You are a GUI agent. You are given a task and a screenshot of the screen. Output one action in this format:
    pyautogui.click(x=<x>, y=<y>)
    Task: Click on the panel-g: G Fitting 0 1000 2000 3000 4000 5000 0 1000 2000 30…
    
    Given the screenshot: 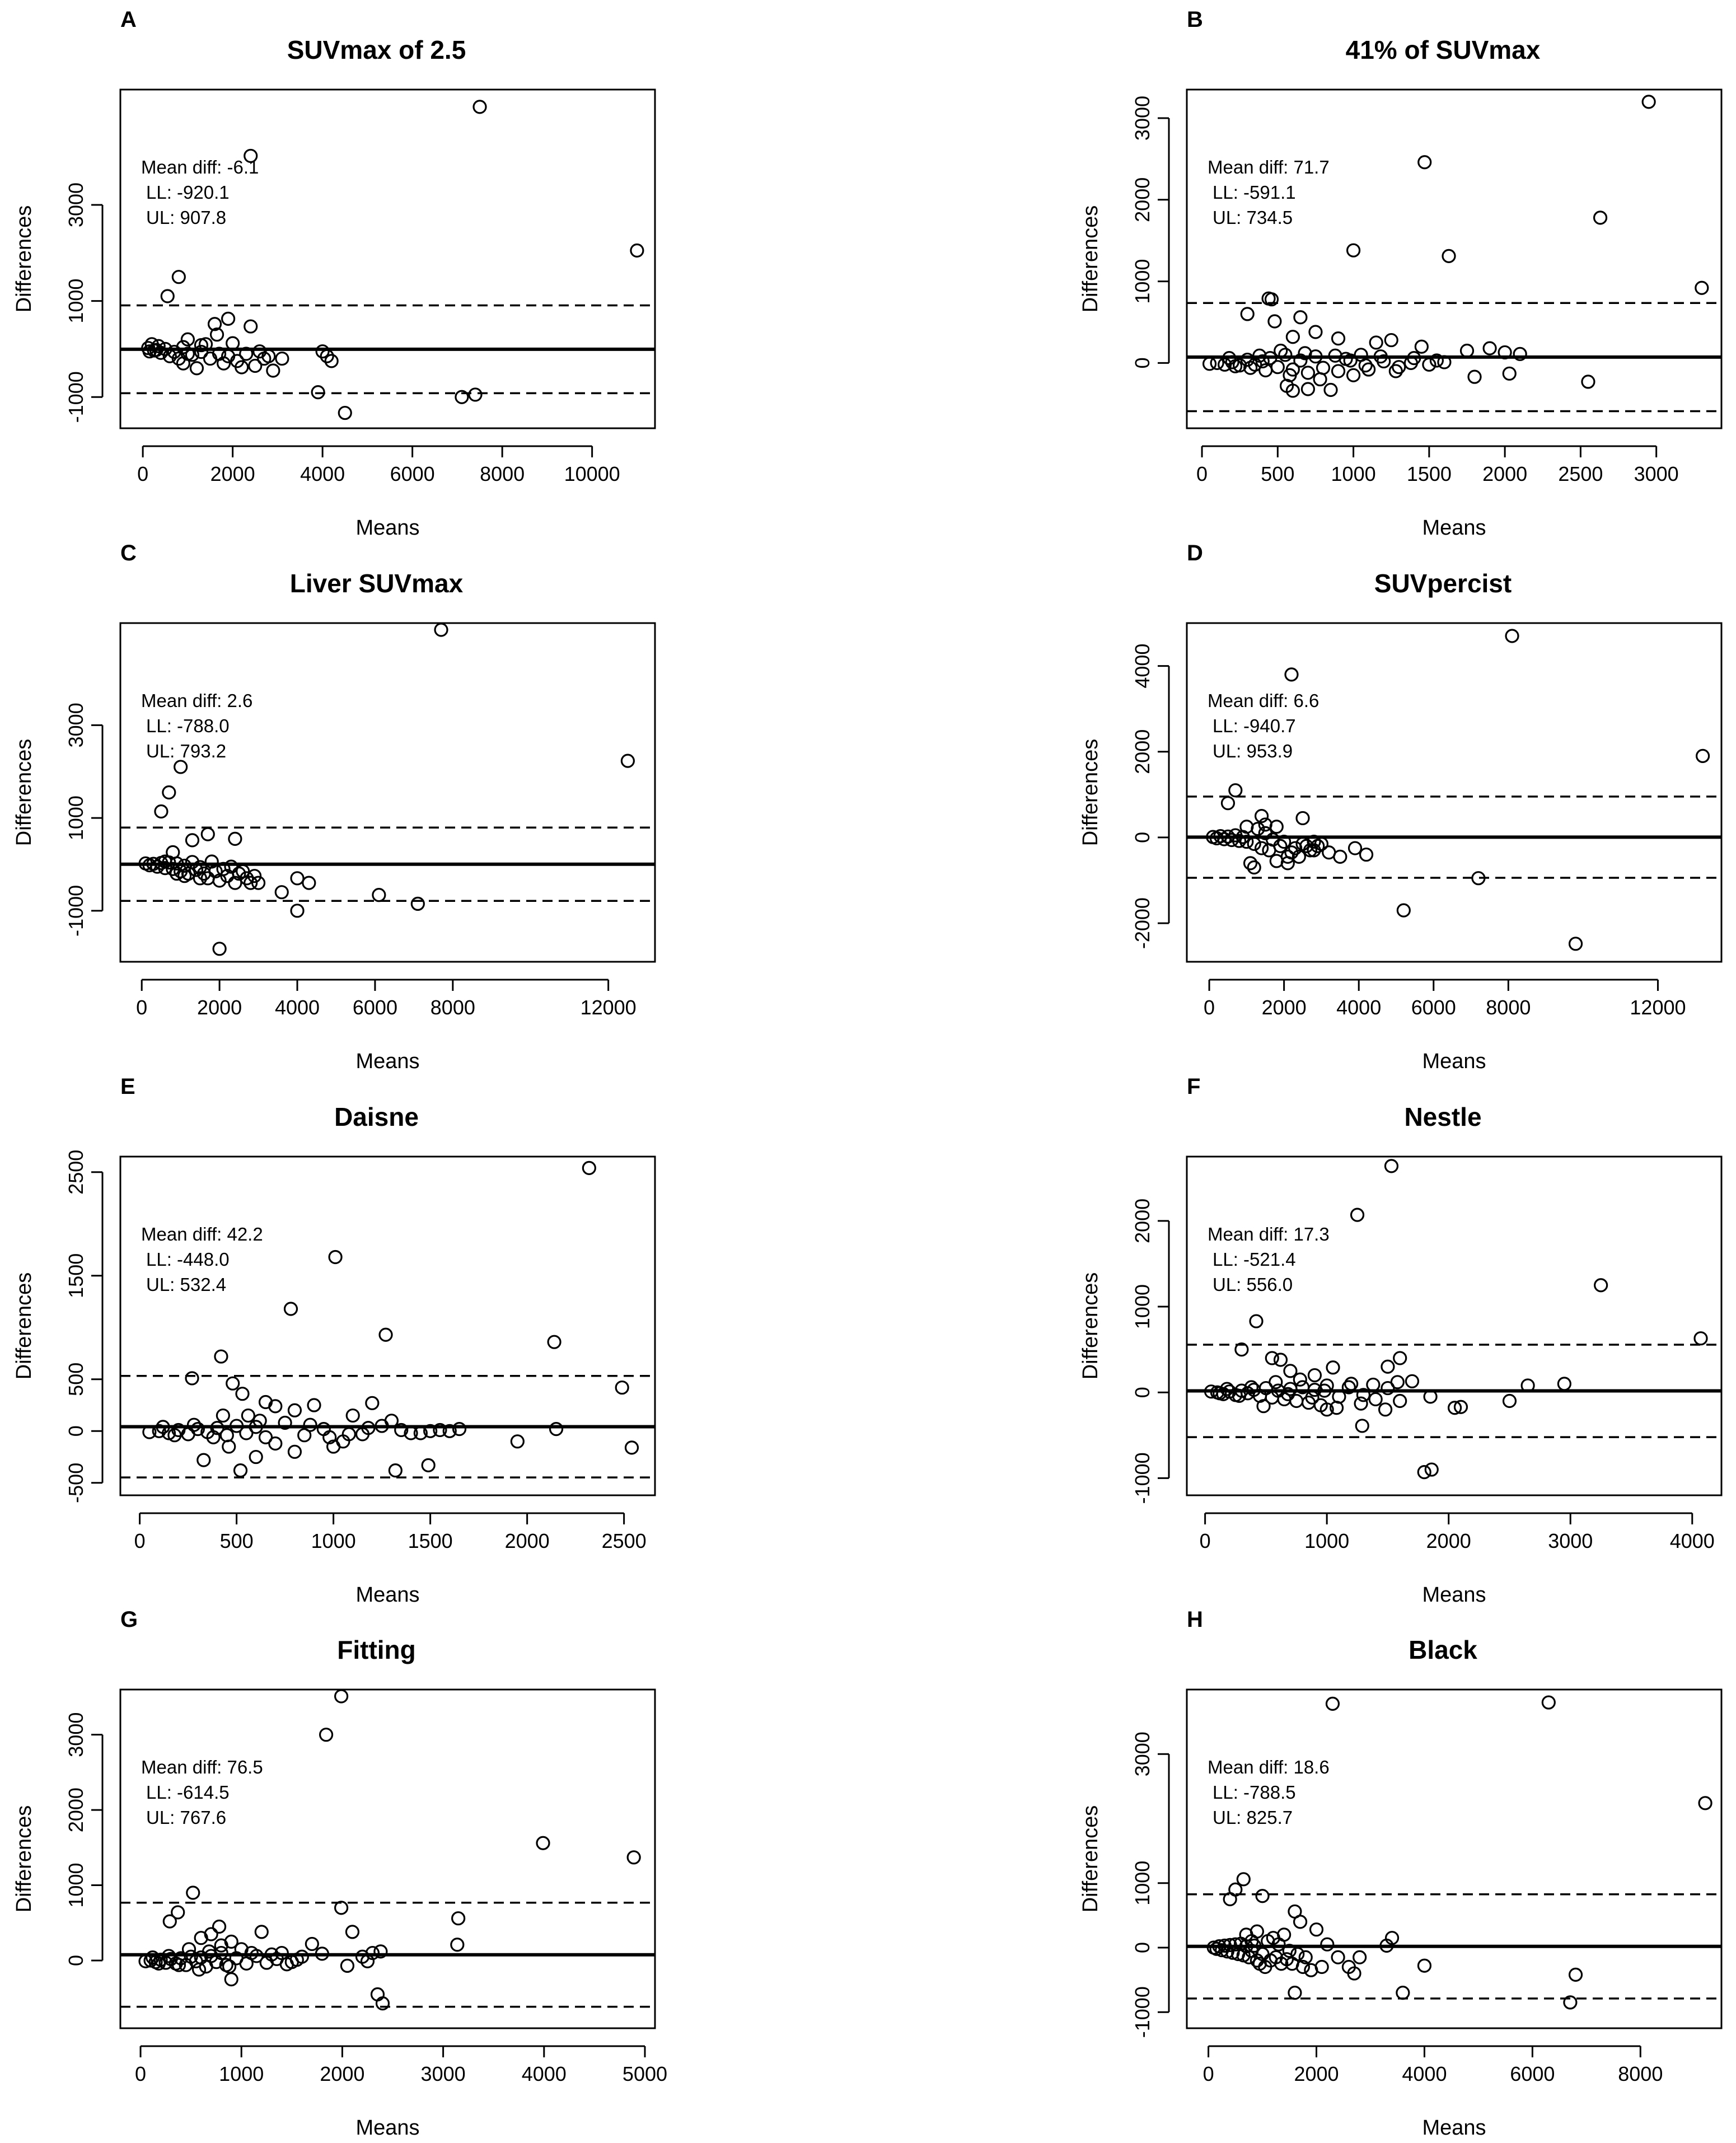 What is the action you would take?
    pyautogui.click(x=339, y=1873)
    